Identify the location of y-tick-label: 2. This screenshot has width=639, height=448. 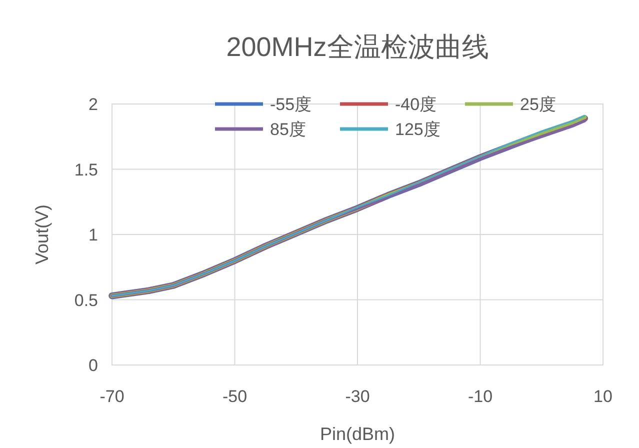
(93, 104).